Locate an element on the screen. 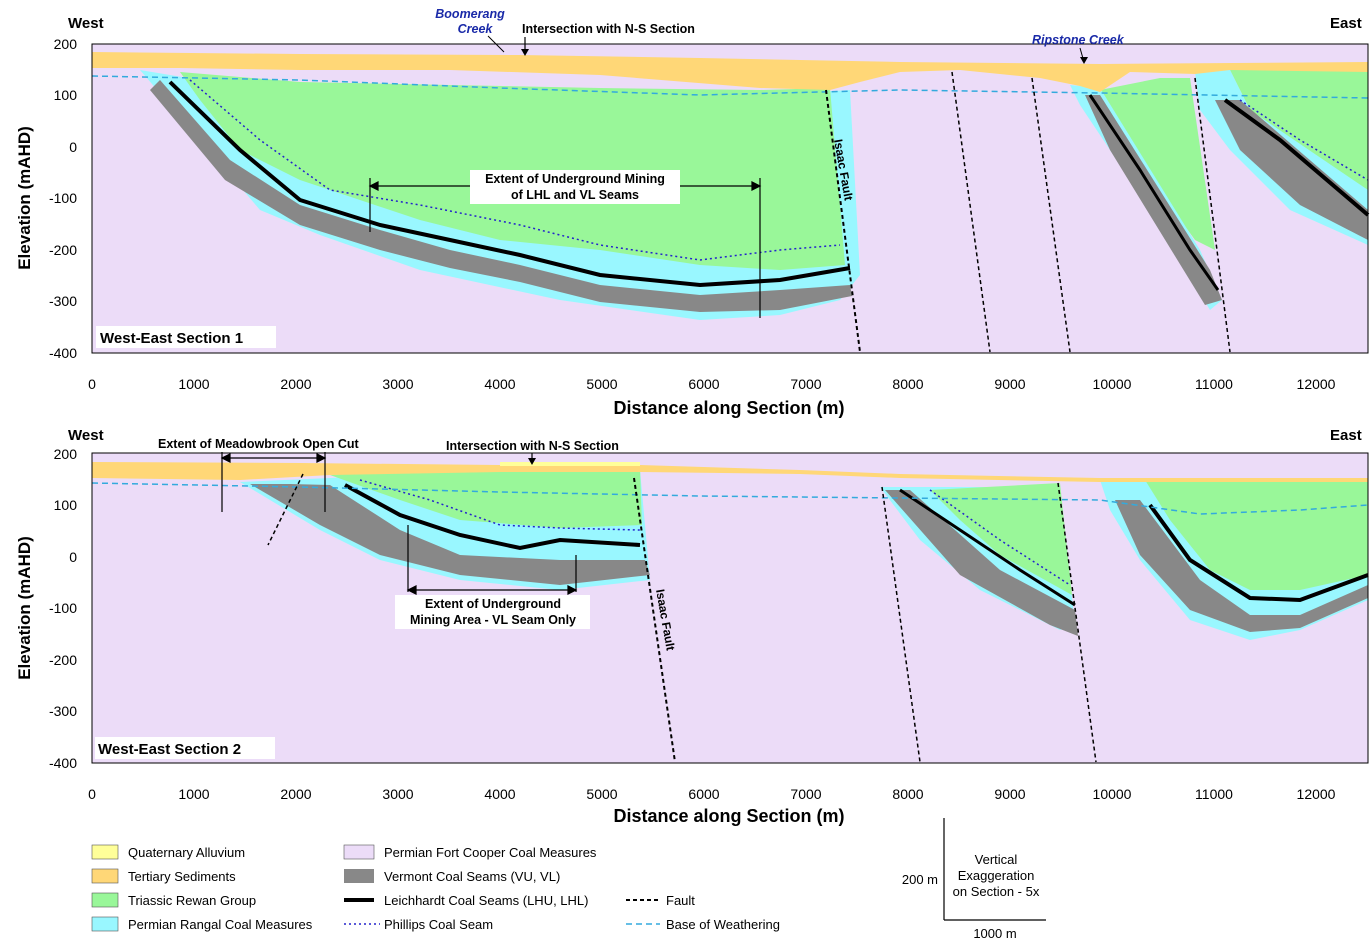  y-axis-title: Elevation (mAHD) is located at coordinates (24, 198).